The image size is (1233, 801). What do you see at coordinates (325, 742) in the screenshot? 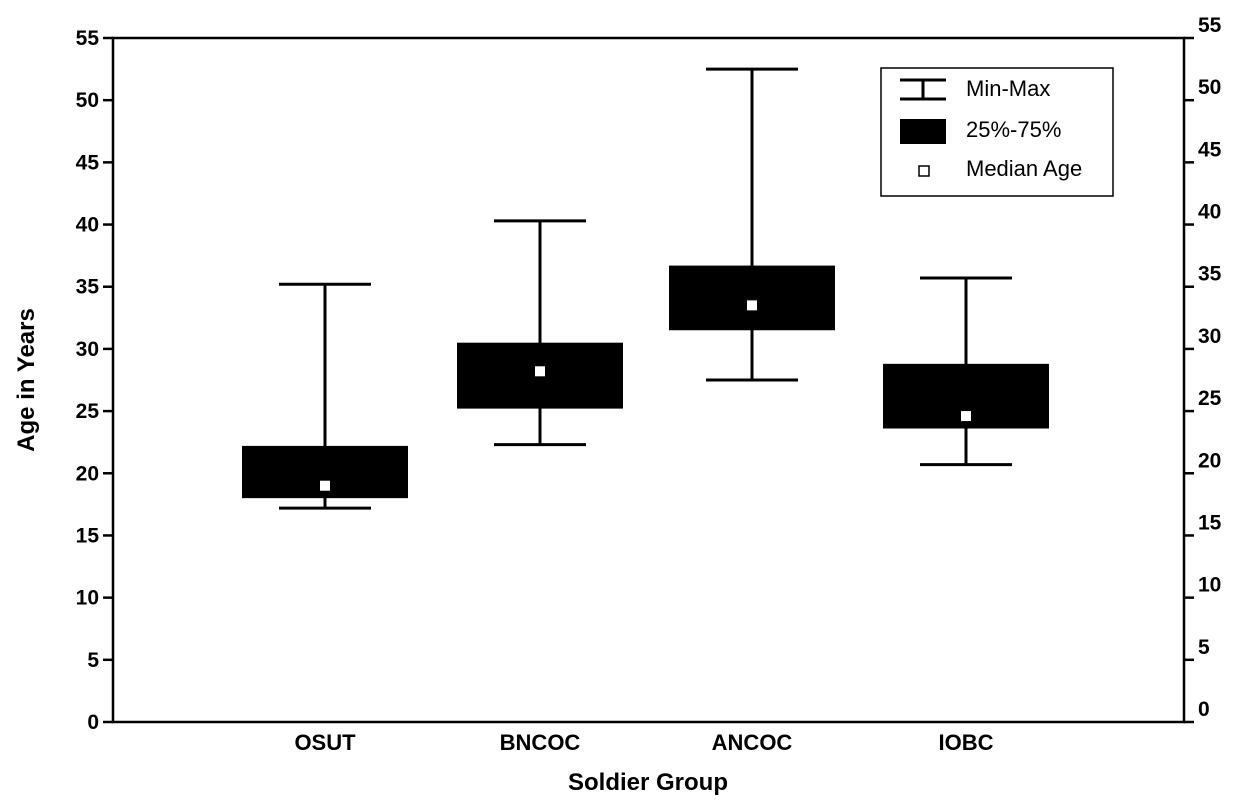
I see `category-label: OSUT` at bounding box center [325, 742].